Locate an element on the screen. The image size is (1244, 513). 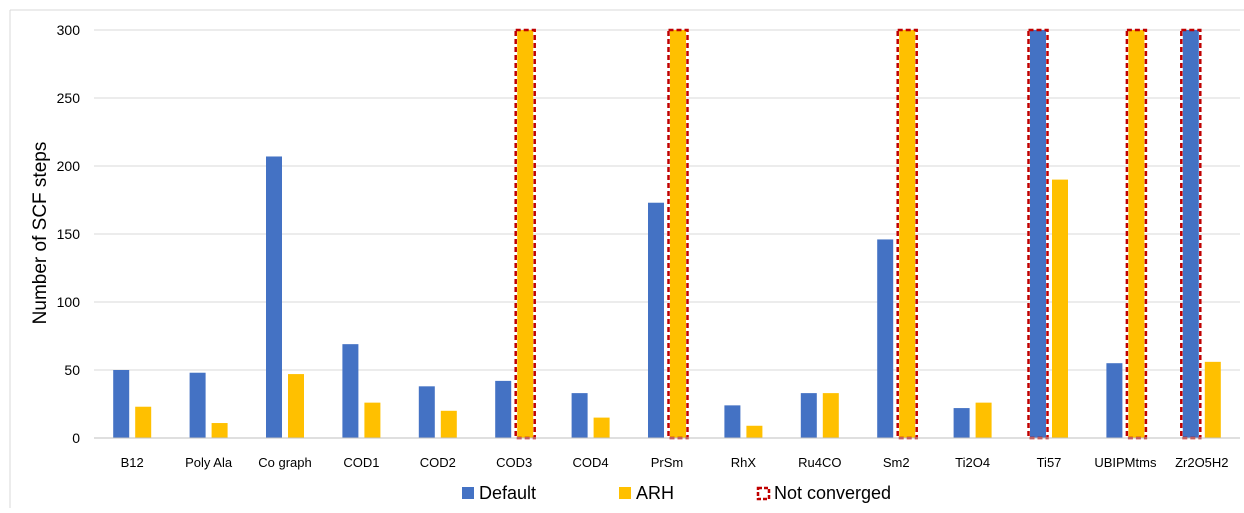
x-tick-label: RhX is located at coordinates (744, 462).